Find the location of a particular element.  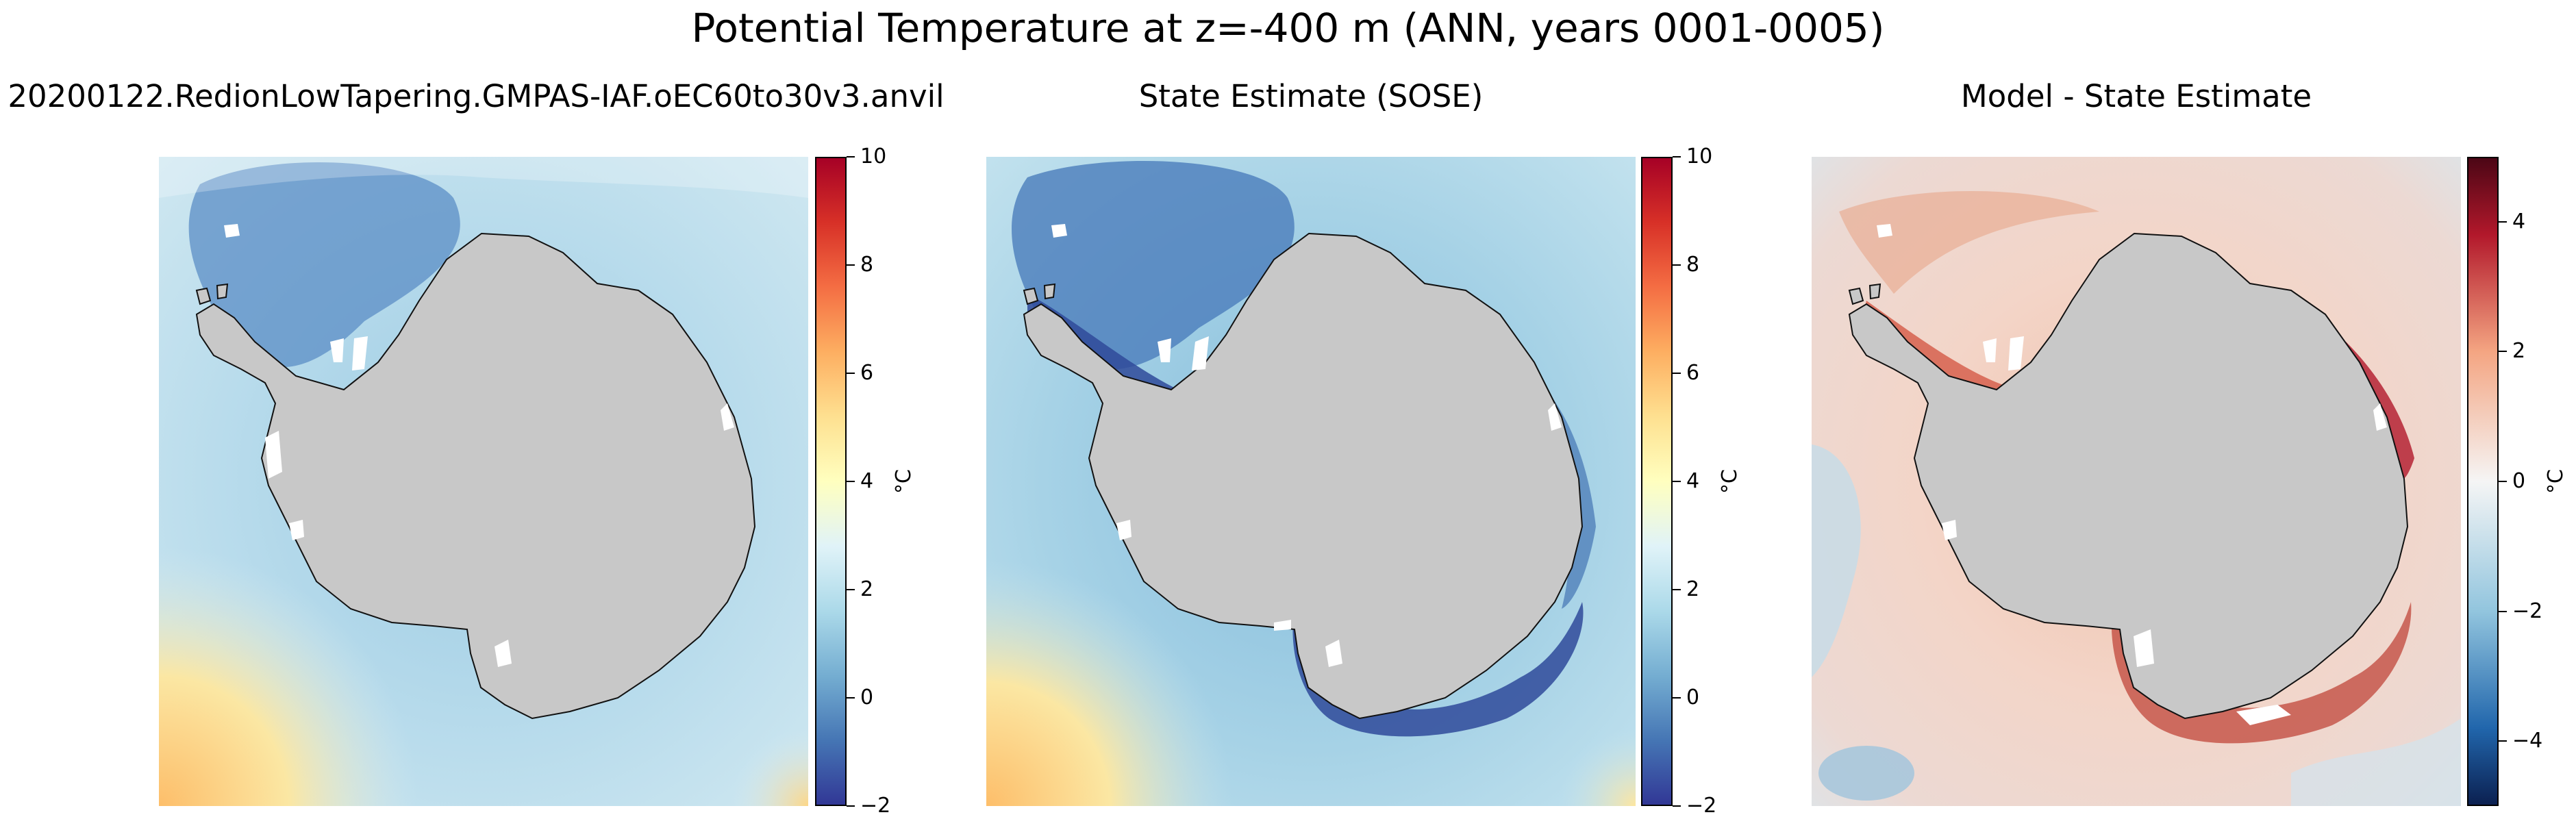

colorbar-unit-difference: °C is located at coordinates (2556, 482).